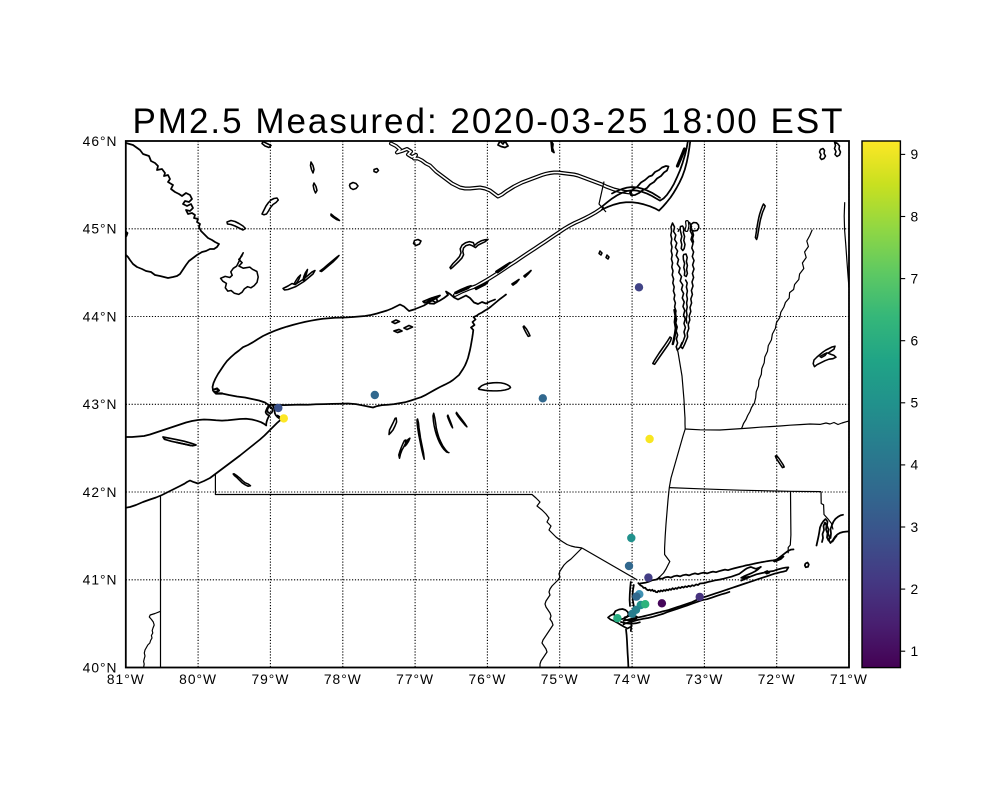 This screenshot has width=1000, height=800. I want to click on svg-text: 76°W, so click(487, 679).